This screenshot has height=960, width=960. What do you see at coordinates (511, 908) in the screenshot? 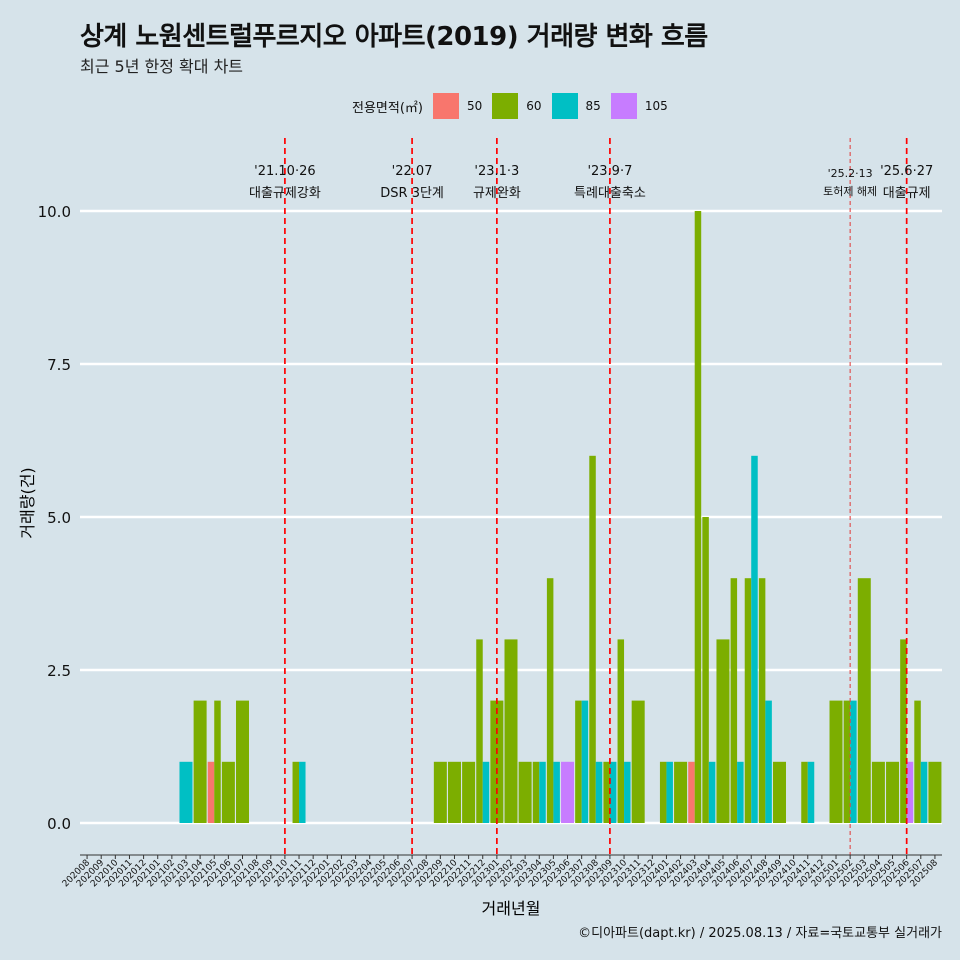
I see `x-axis-label: 거래년월` at bounding box center [511, 908].